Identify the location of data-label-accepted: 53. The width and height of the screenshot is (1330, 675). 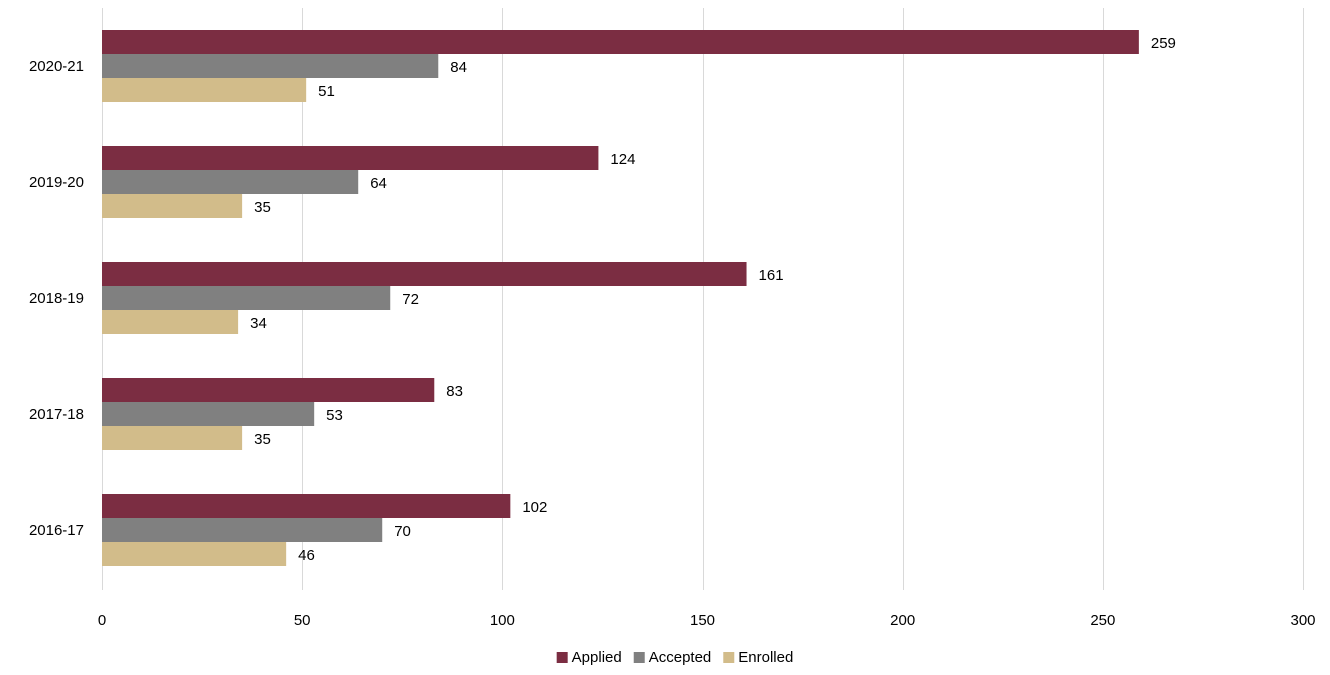
(334, 415).